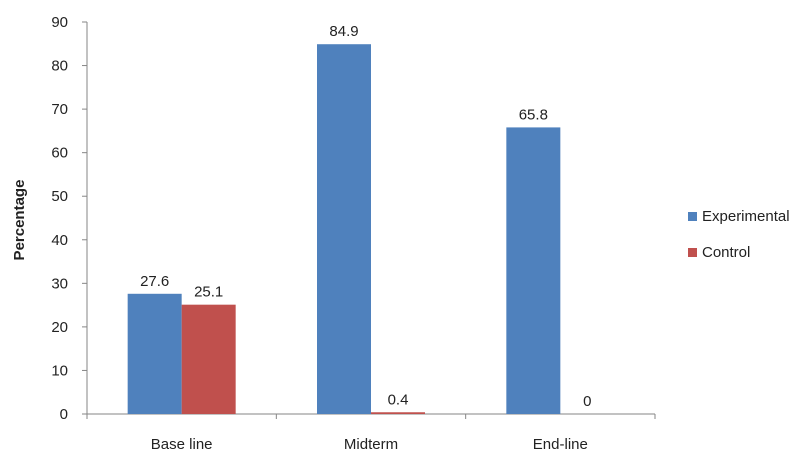 This screenshot has width=810, height=461. I want to click on y-axis-title: Percentage, so click(19, 220).